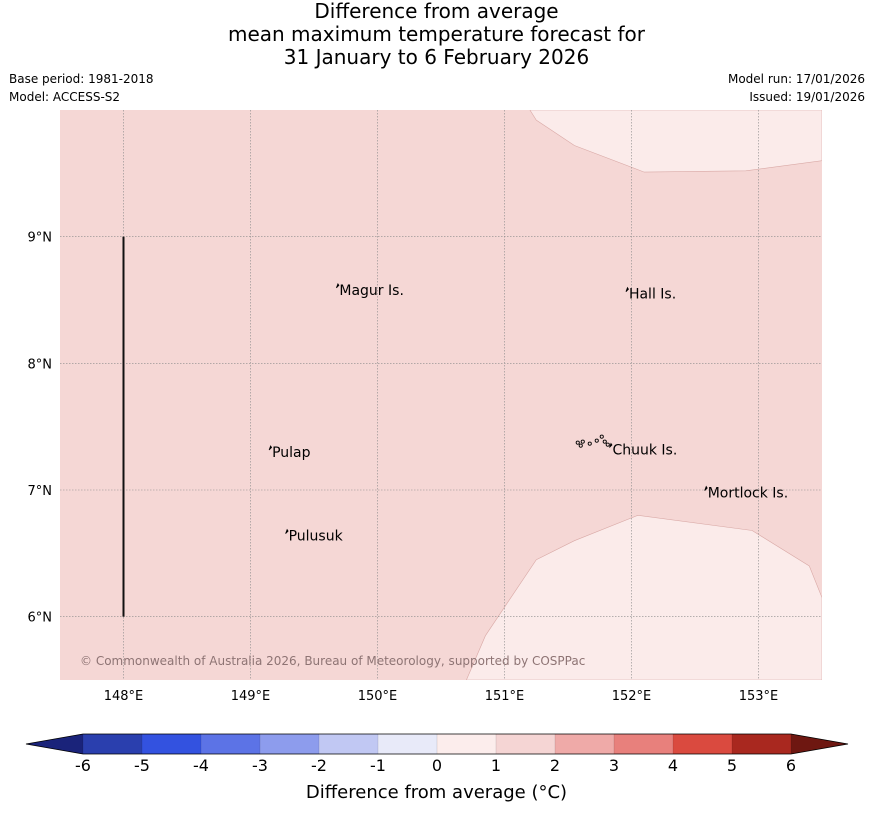 This screenshot has height=816, width=873. I want to click on place-label: Pulusuk, so click(316, 537).